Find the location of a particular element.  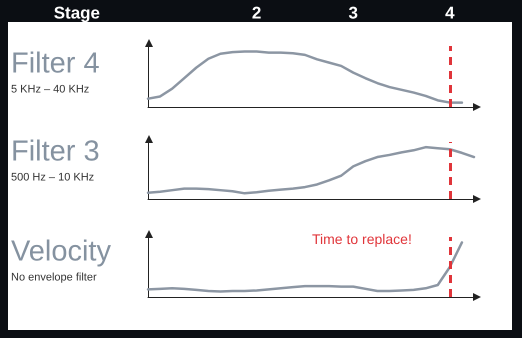

text: 500 Hz – 10 KHz is located at coordinates (52, 178).